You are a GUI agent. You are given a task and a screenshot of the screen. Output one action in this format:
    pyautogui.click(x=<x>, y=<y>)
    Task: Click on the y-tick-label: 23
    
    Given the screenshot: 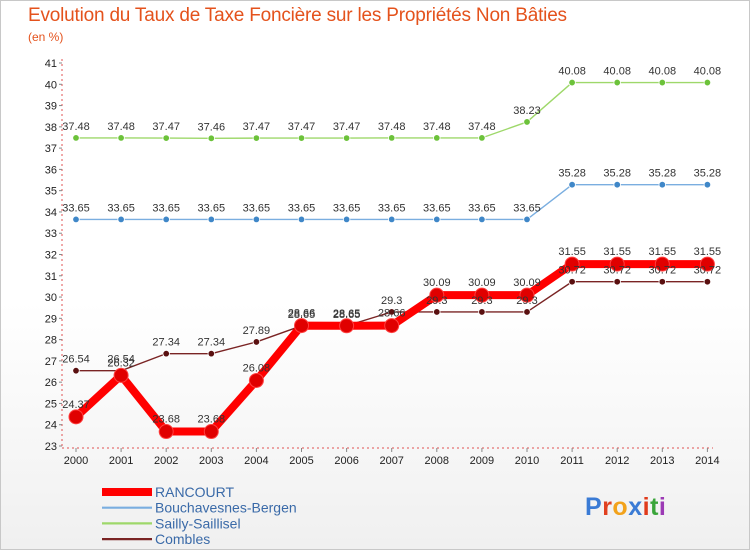 What is the action you would take?
    pyautogui.click(x=51, y=447)
    